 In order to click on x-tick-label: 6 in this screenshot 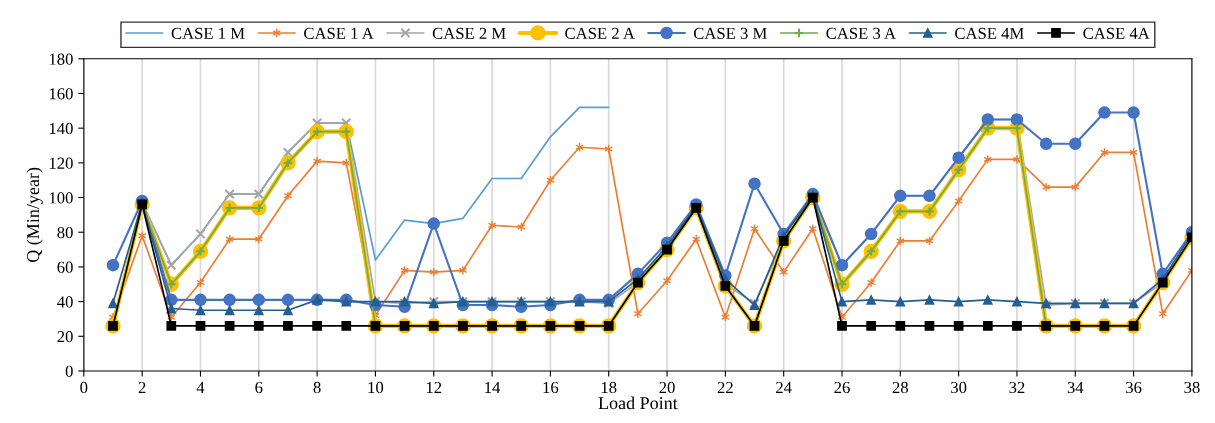, I will do `click(259, 387)`.